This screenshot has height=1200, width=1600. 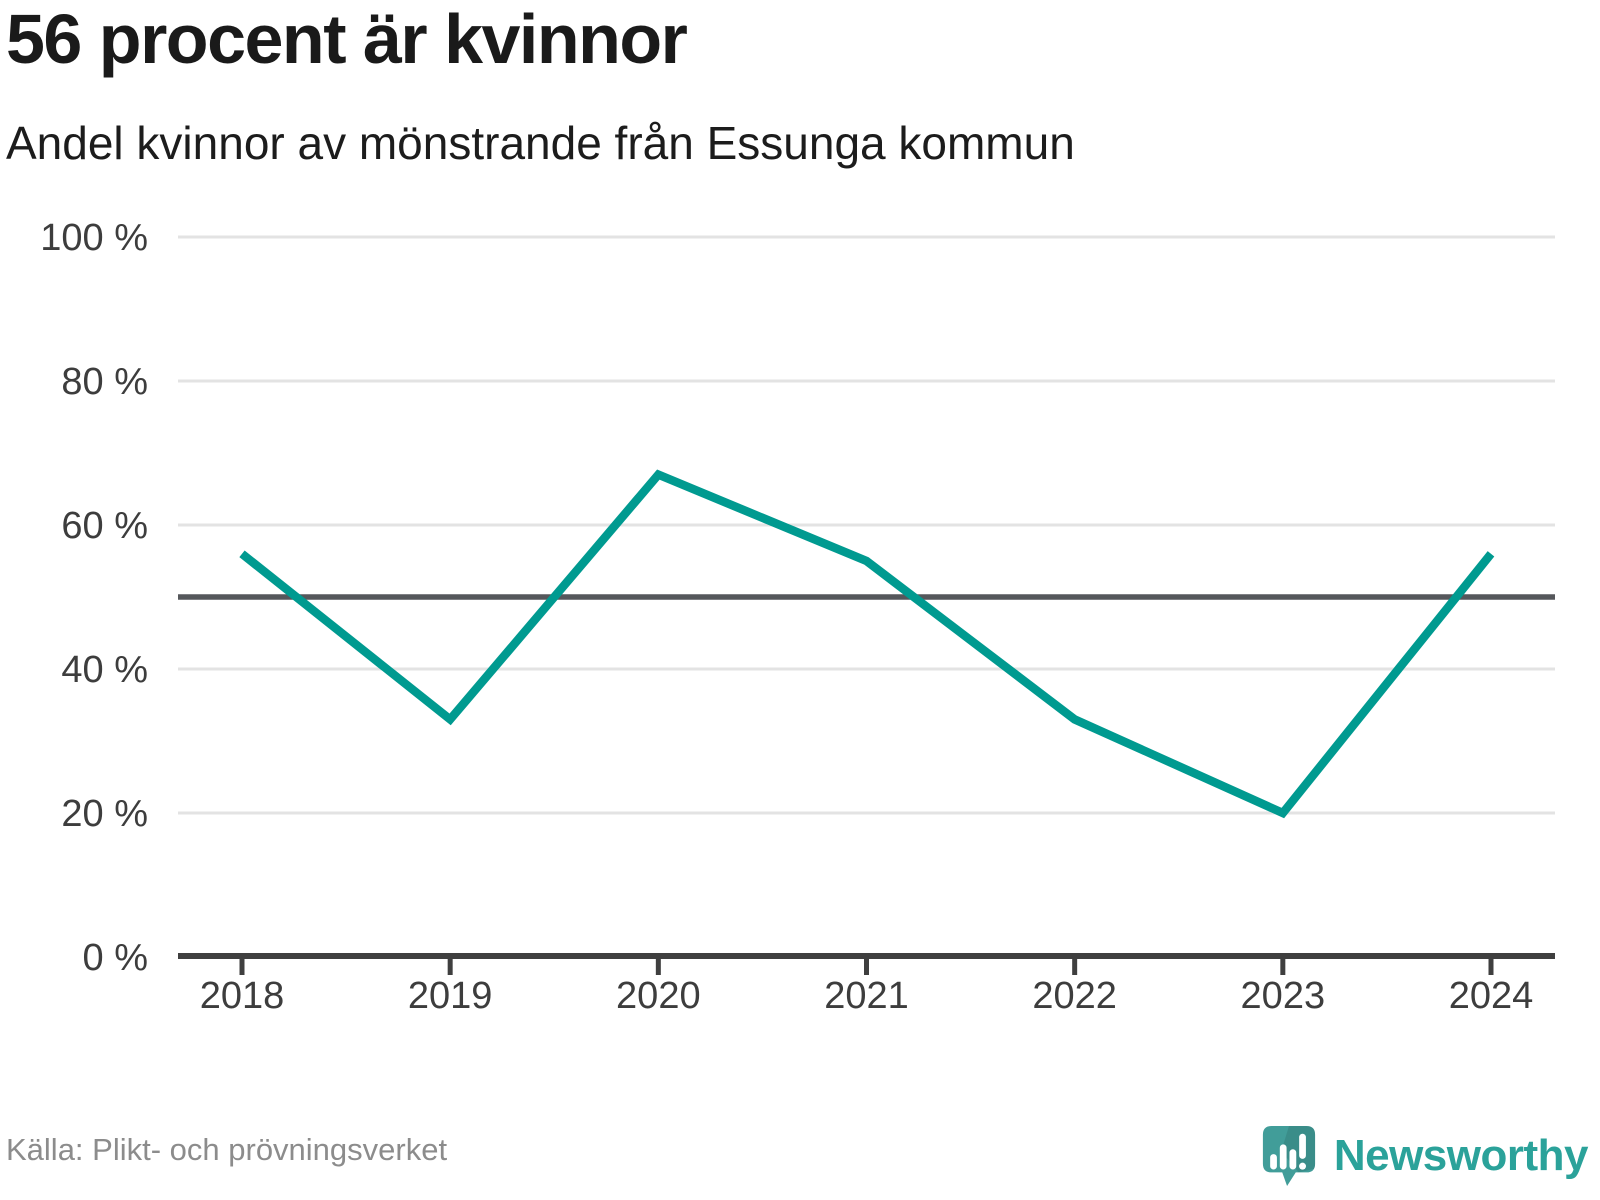 I want to click on newsworthy-logo-icon, so click(x=1288, y=1156).